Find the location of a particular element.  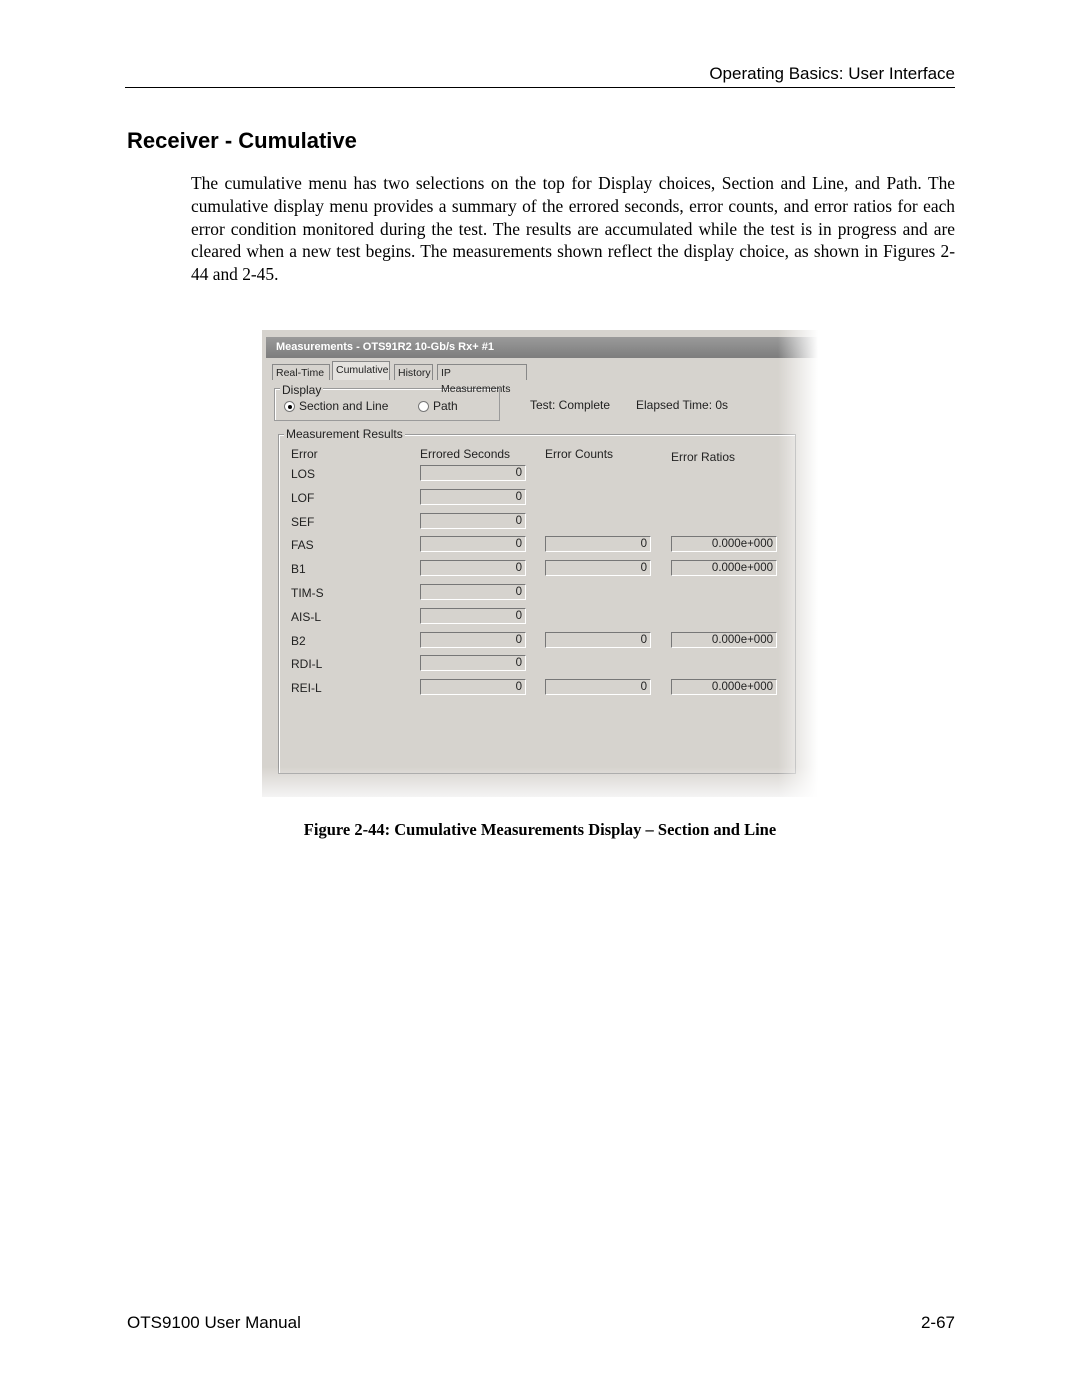

heading: Receiver - Cumulative is located at coordinates (242, 140).